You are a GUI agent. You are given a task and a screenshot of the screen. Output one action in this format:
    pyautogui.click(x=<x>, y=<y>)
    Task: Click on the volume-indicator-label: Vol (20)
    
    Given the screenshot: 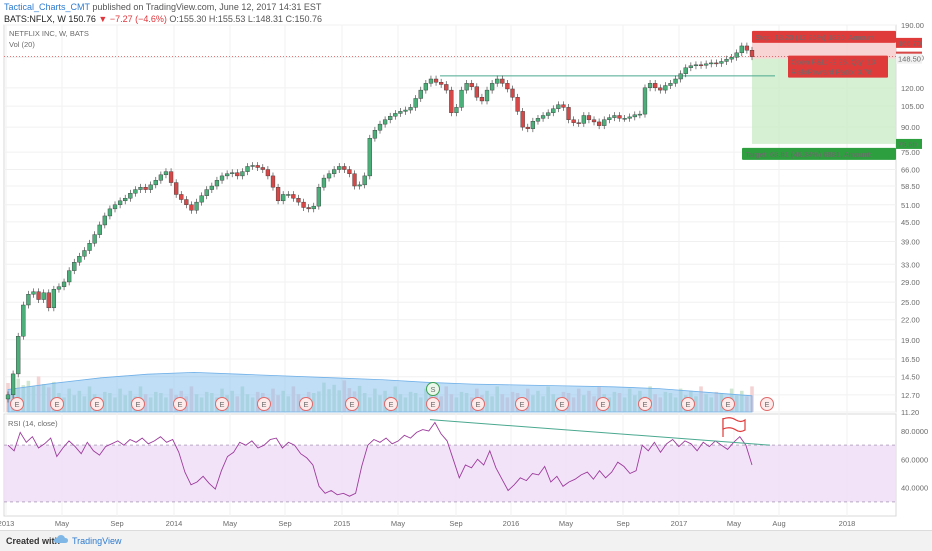 What is the action you would take?
    pyautogui.click(x=22, y=44)
    